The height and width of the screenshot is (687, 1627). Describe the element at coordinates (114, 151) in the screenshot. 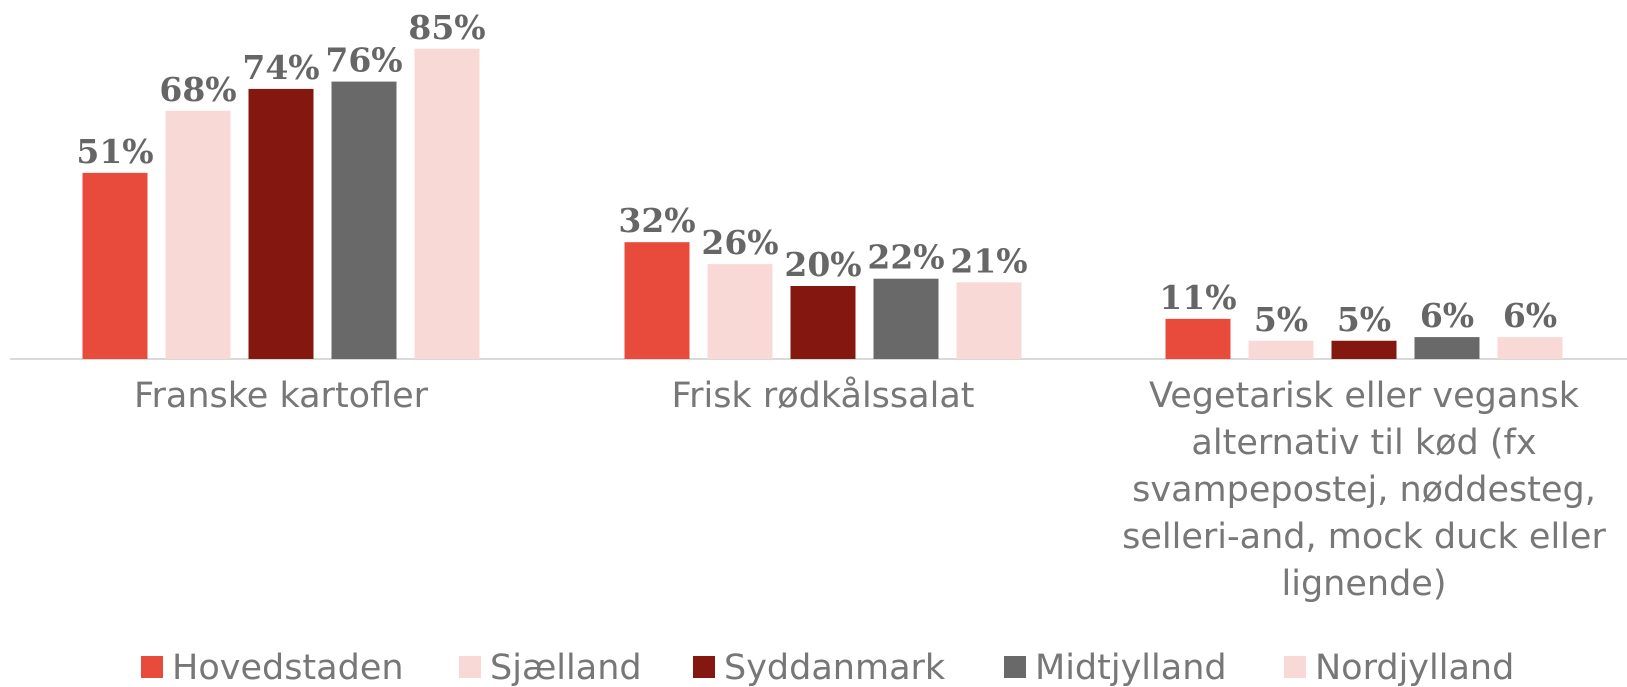

I see `value-label: 51%` at that location.